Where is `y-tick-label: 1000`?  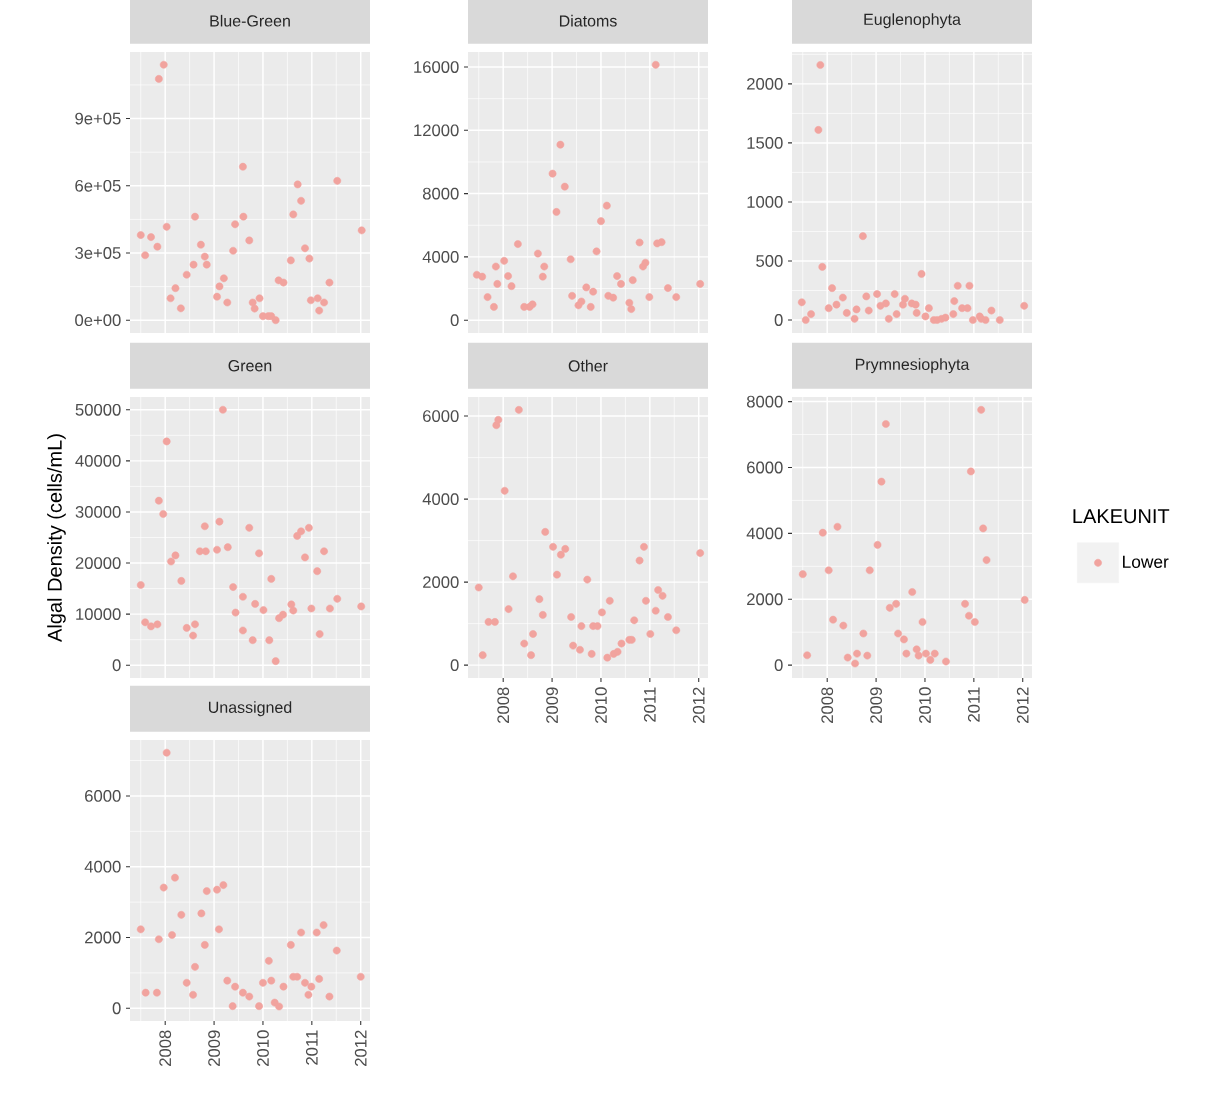 y-tick-label: 1000 is located at coordinates (765, 202).